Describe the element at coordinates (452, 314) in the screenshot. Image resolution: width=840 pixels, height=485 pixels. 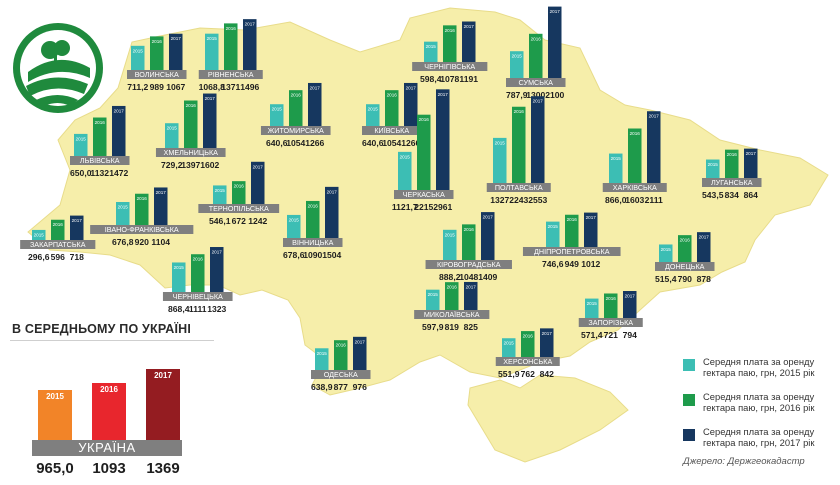
I see `region-name: МИКОЛАЇВСЬКА` at that location.